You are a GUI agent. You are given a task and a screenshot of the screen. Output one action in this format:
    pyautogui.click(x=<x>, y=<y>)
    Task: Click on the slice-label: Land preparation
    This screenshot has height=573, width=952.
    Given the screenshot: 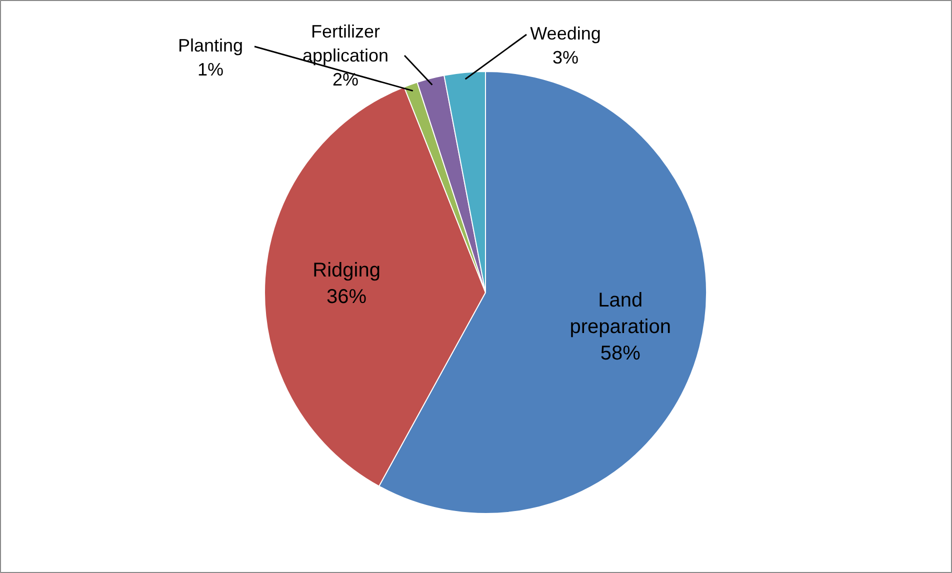 What is the action you would take?
    pyautogui.click(x=620, y=314)
    